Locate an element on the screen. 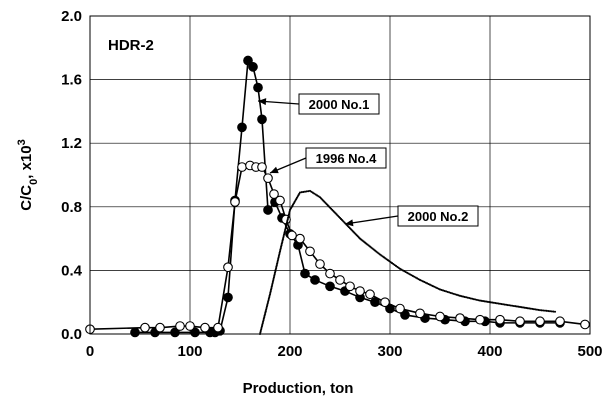 The height and width of the screenshot is (398, 603). x-axis-title: Production, ton is located at coordinates (298, 388).